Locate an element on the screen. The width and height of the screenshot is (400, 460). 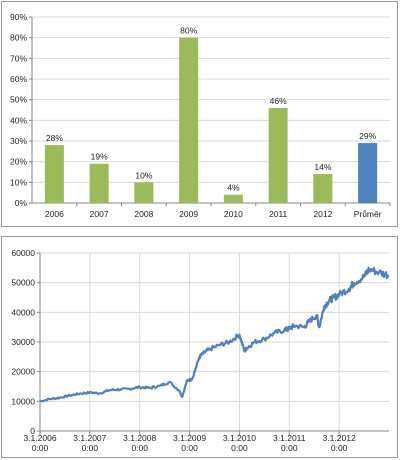
y-tick-label: 10% is located at coordinates (18, 182).